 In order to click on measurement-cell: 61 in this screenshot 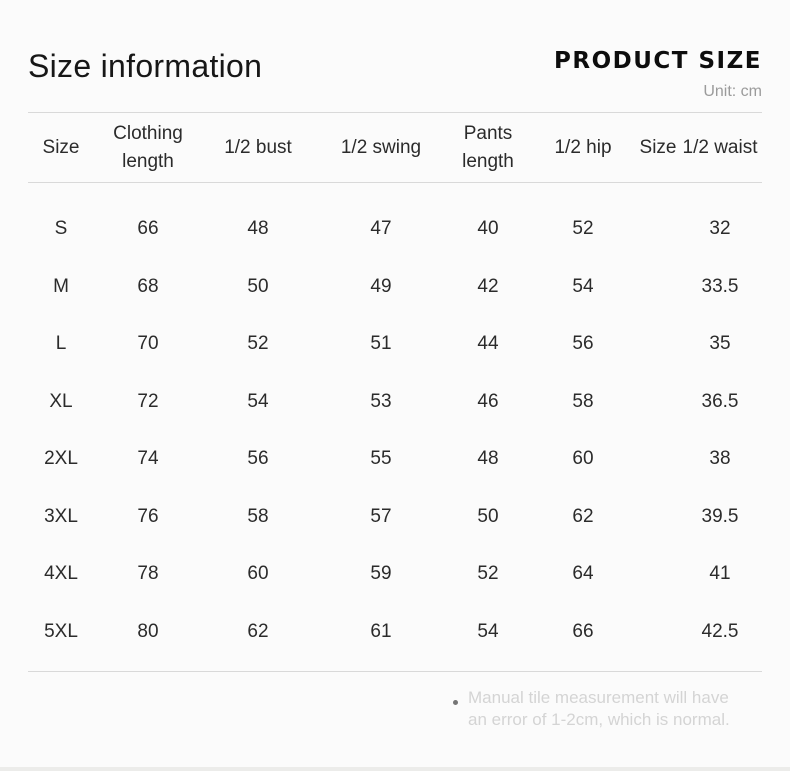, I will do `click(381, 631)`.